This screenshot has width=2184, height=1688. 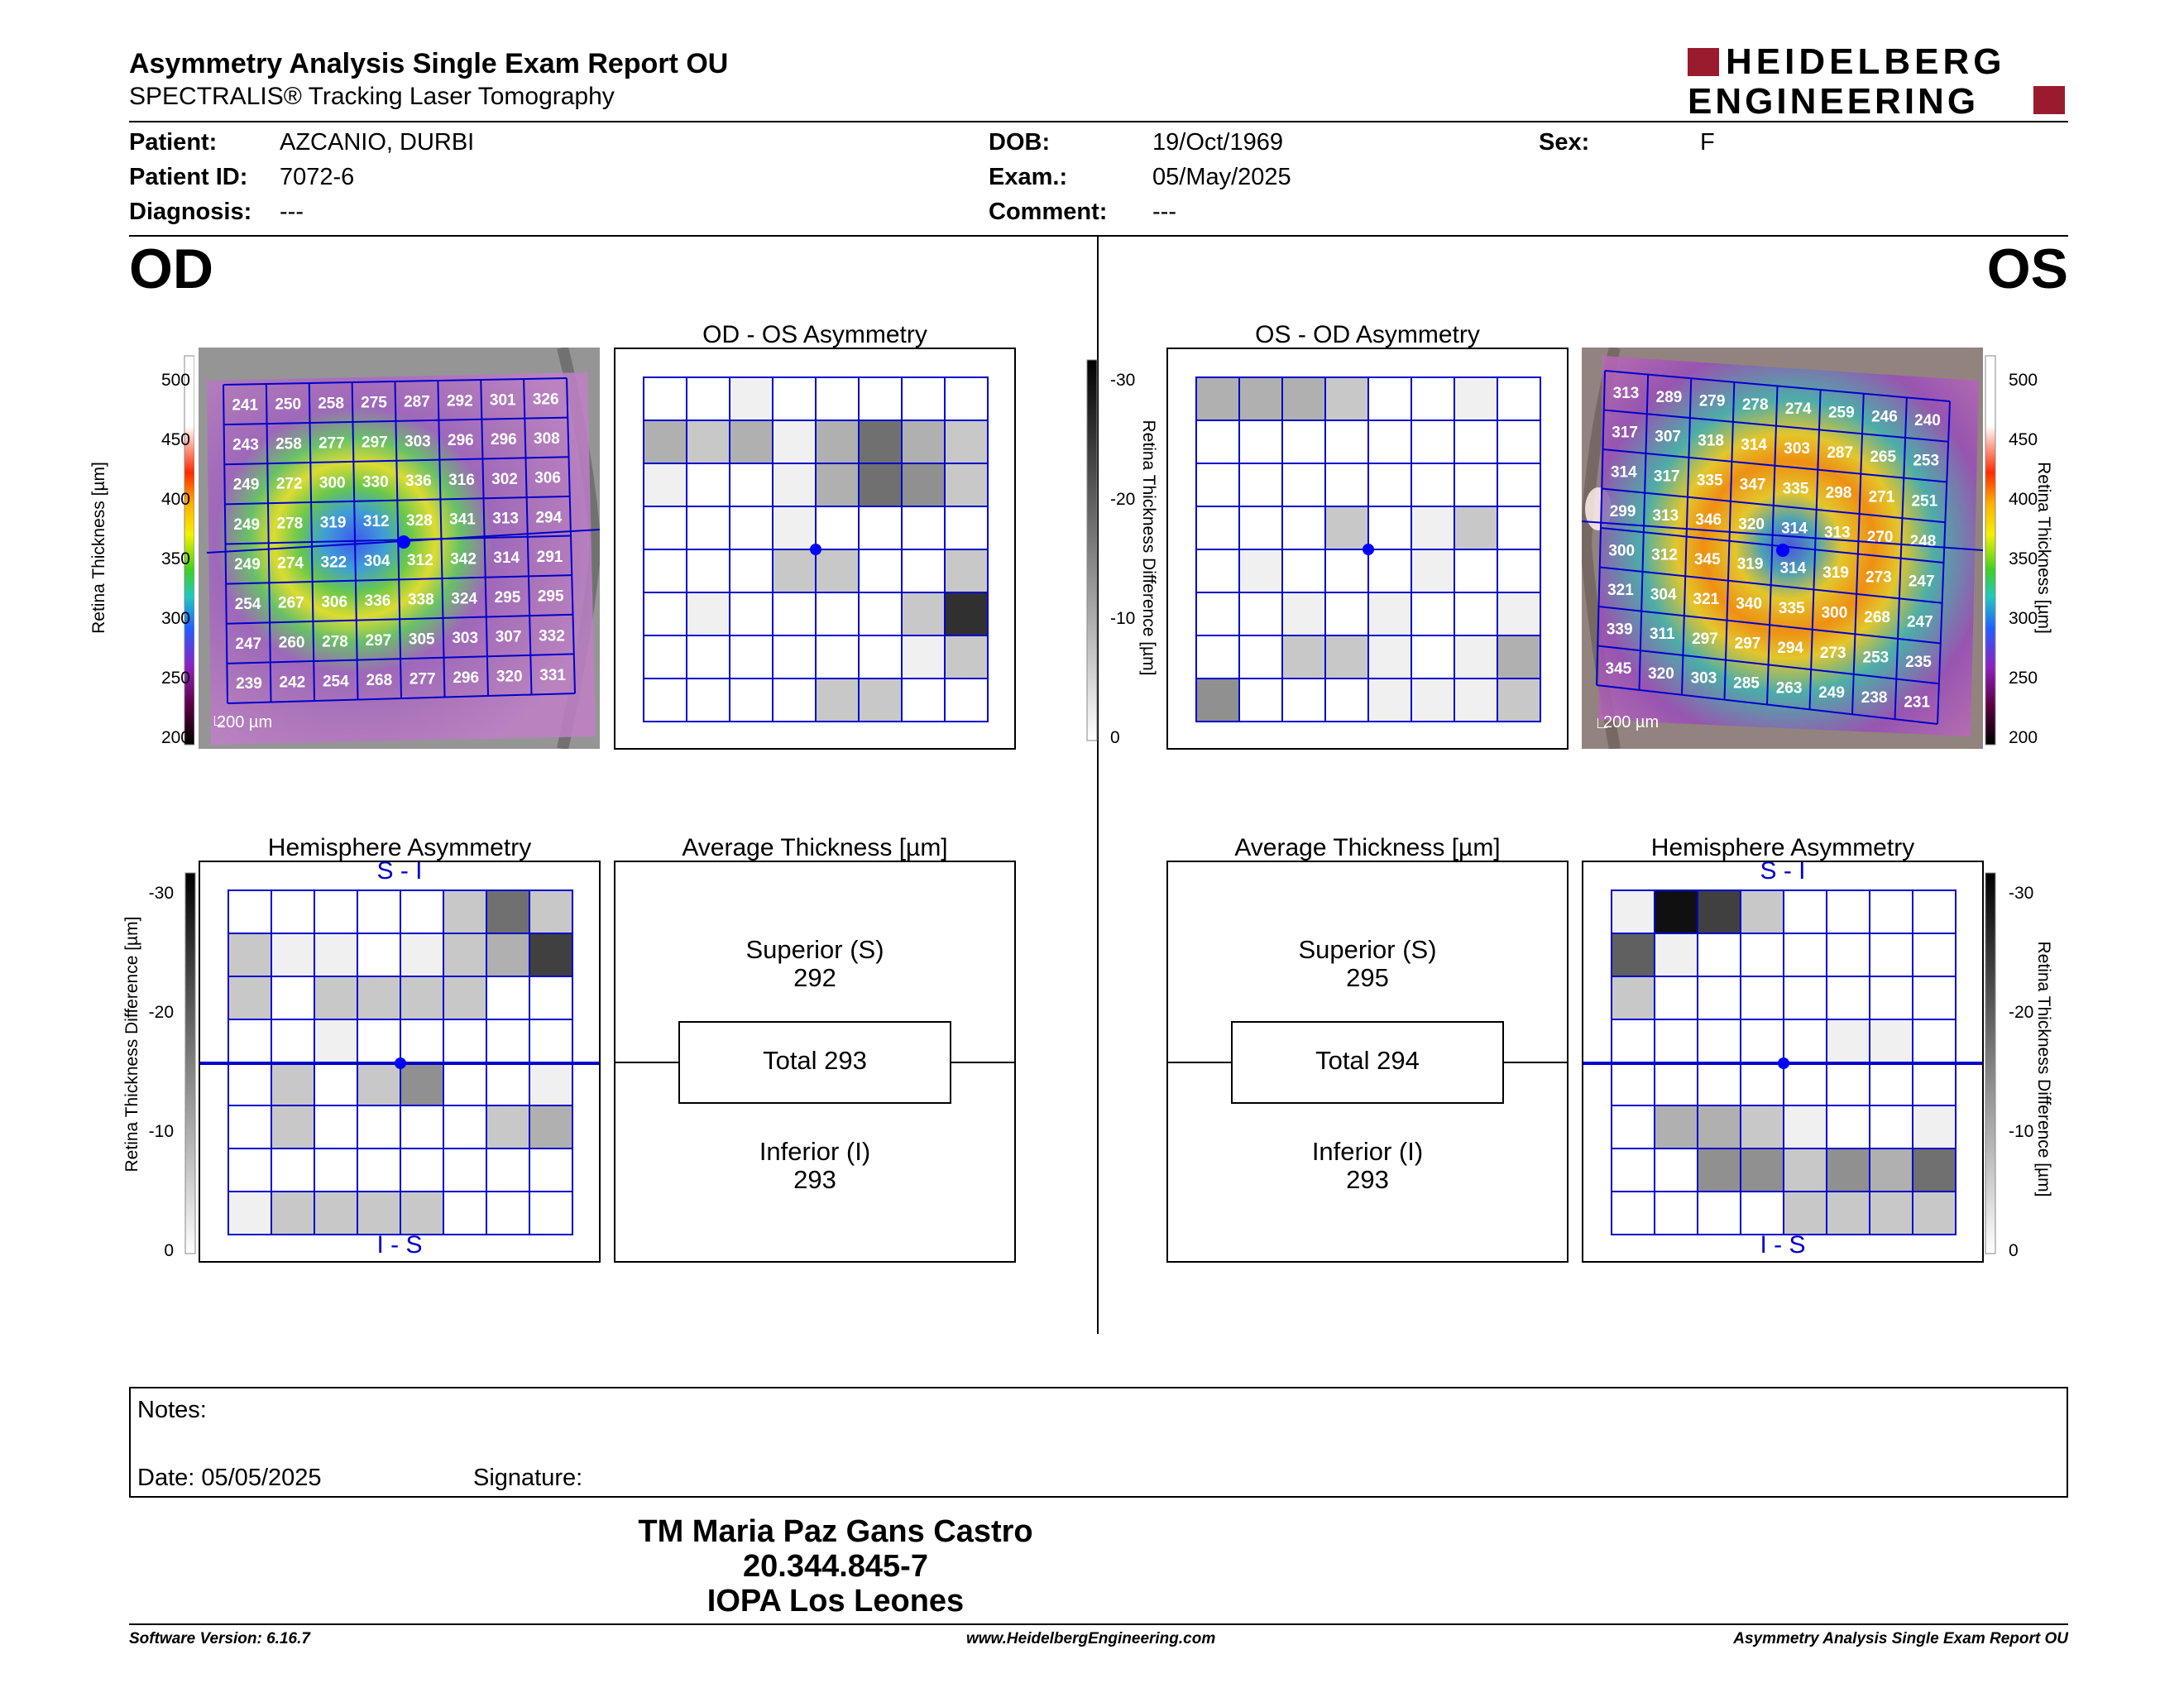 I want to click on os-hemi-panel: S - I I - S, so click(x=1783, y=1060).